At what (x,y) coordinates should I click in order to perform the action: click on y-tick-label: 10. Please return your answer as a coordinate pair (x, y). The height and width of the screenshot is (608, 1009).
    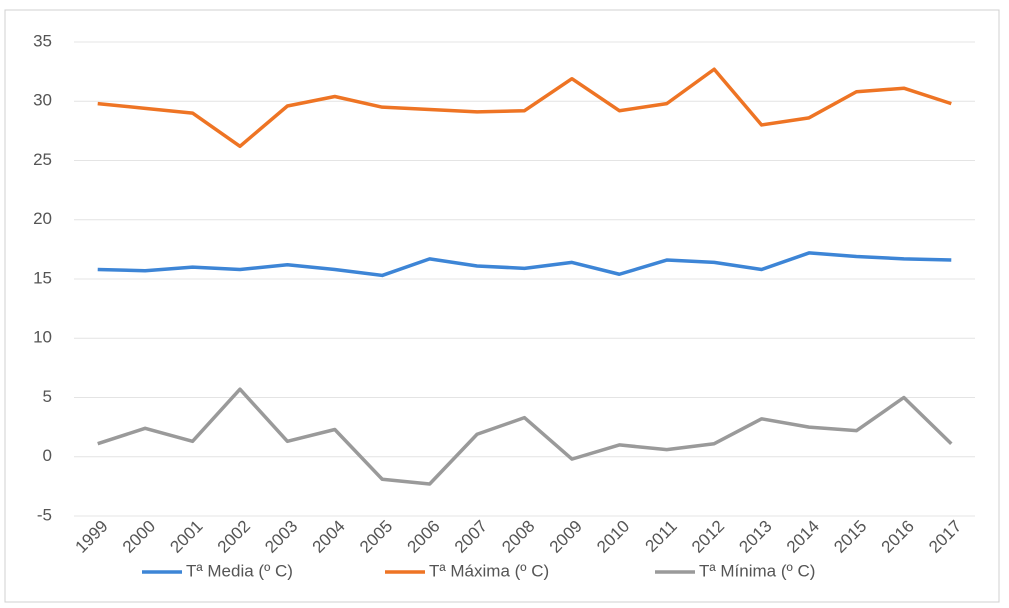
    Looking at the image, I should click on (42, 337).